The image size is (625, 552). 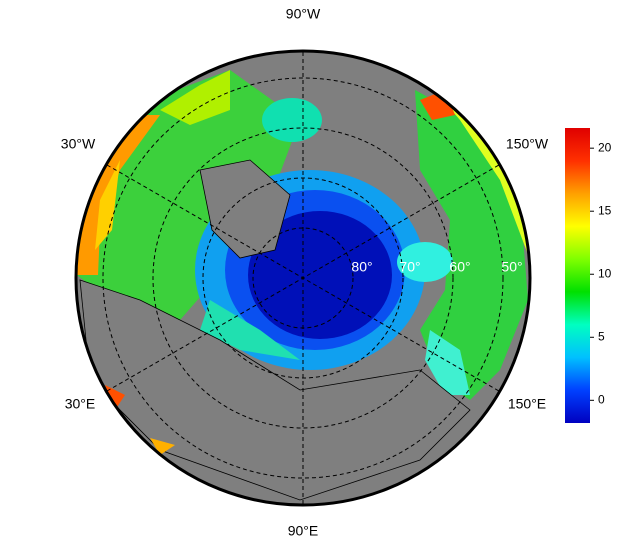 I want to click on latitude-label: 50°, so click(x=511, y=267).